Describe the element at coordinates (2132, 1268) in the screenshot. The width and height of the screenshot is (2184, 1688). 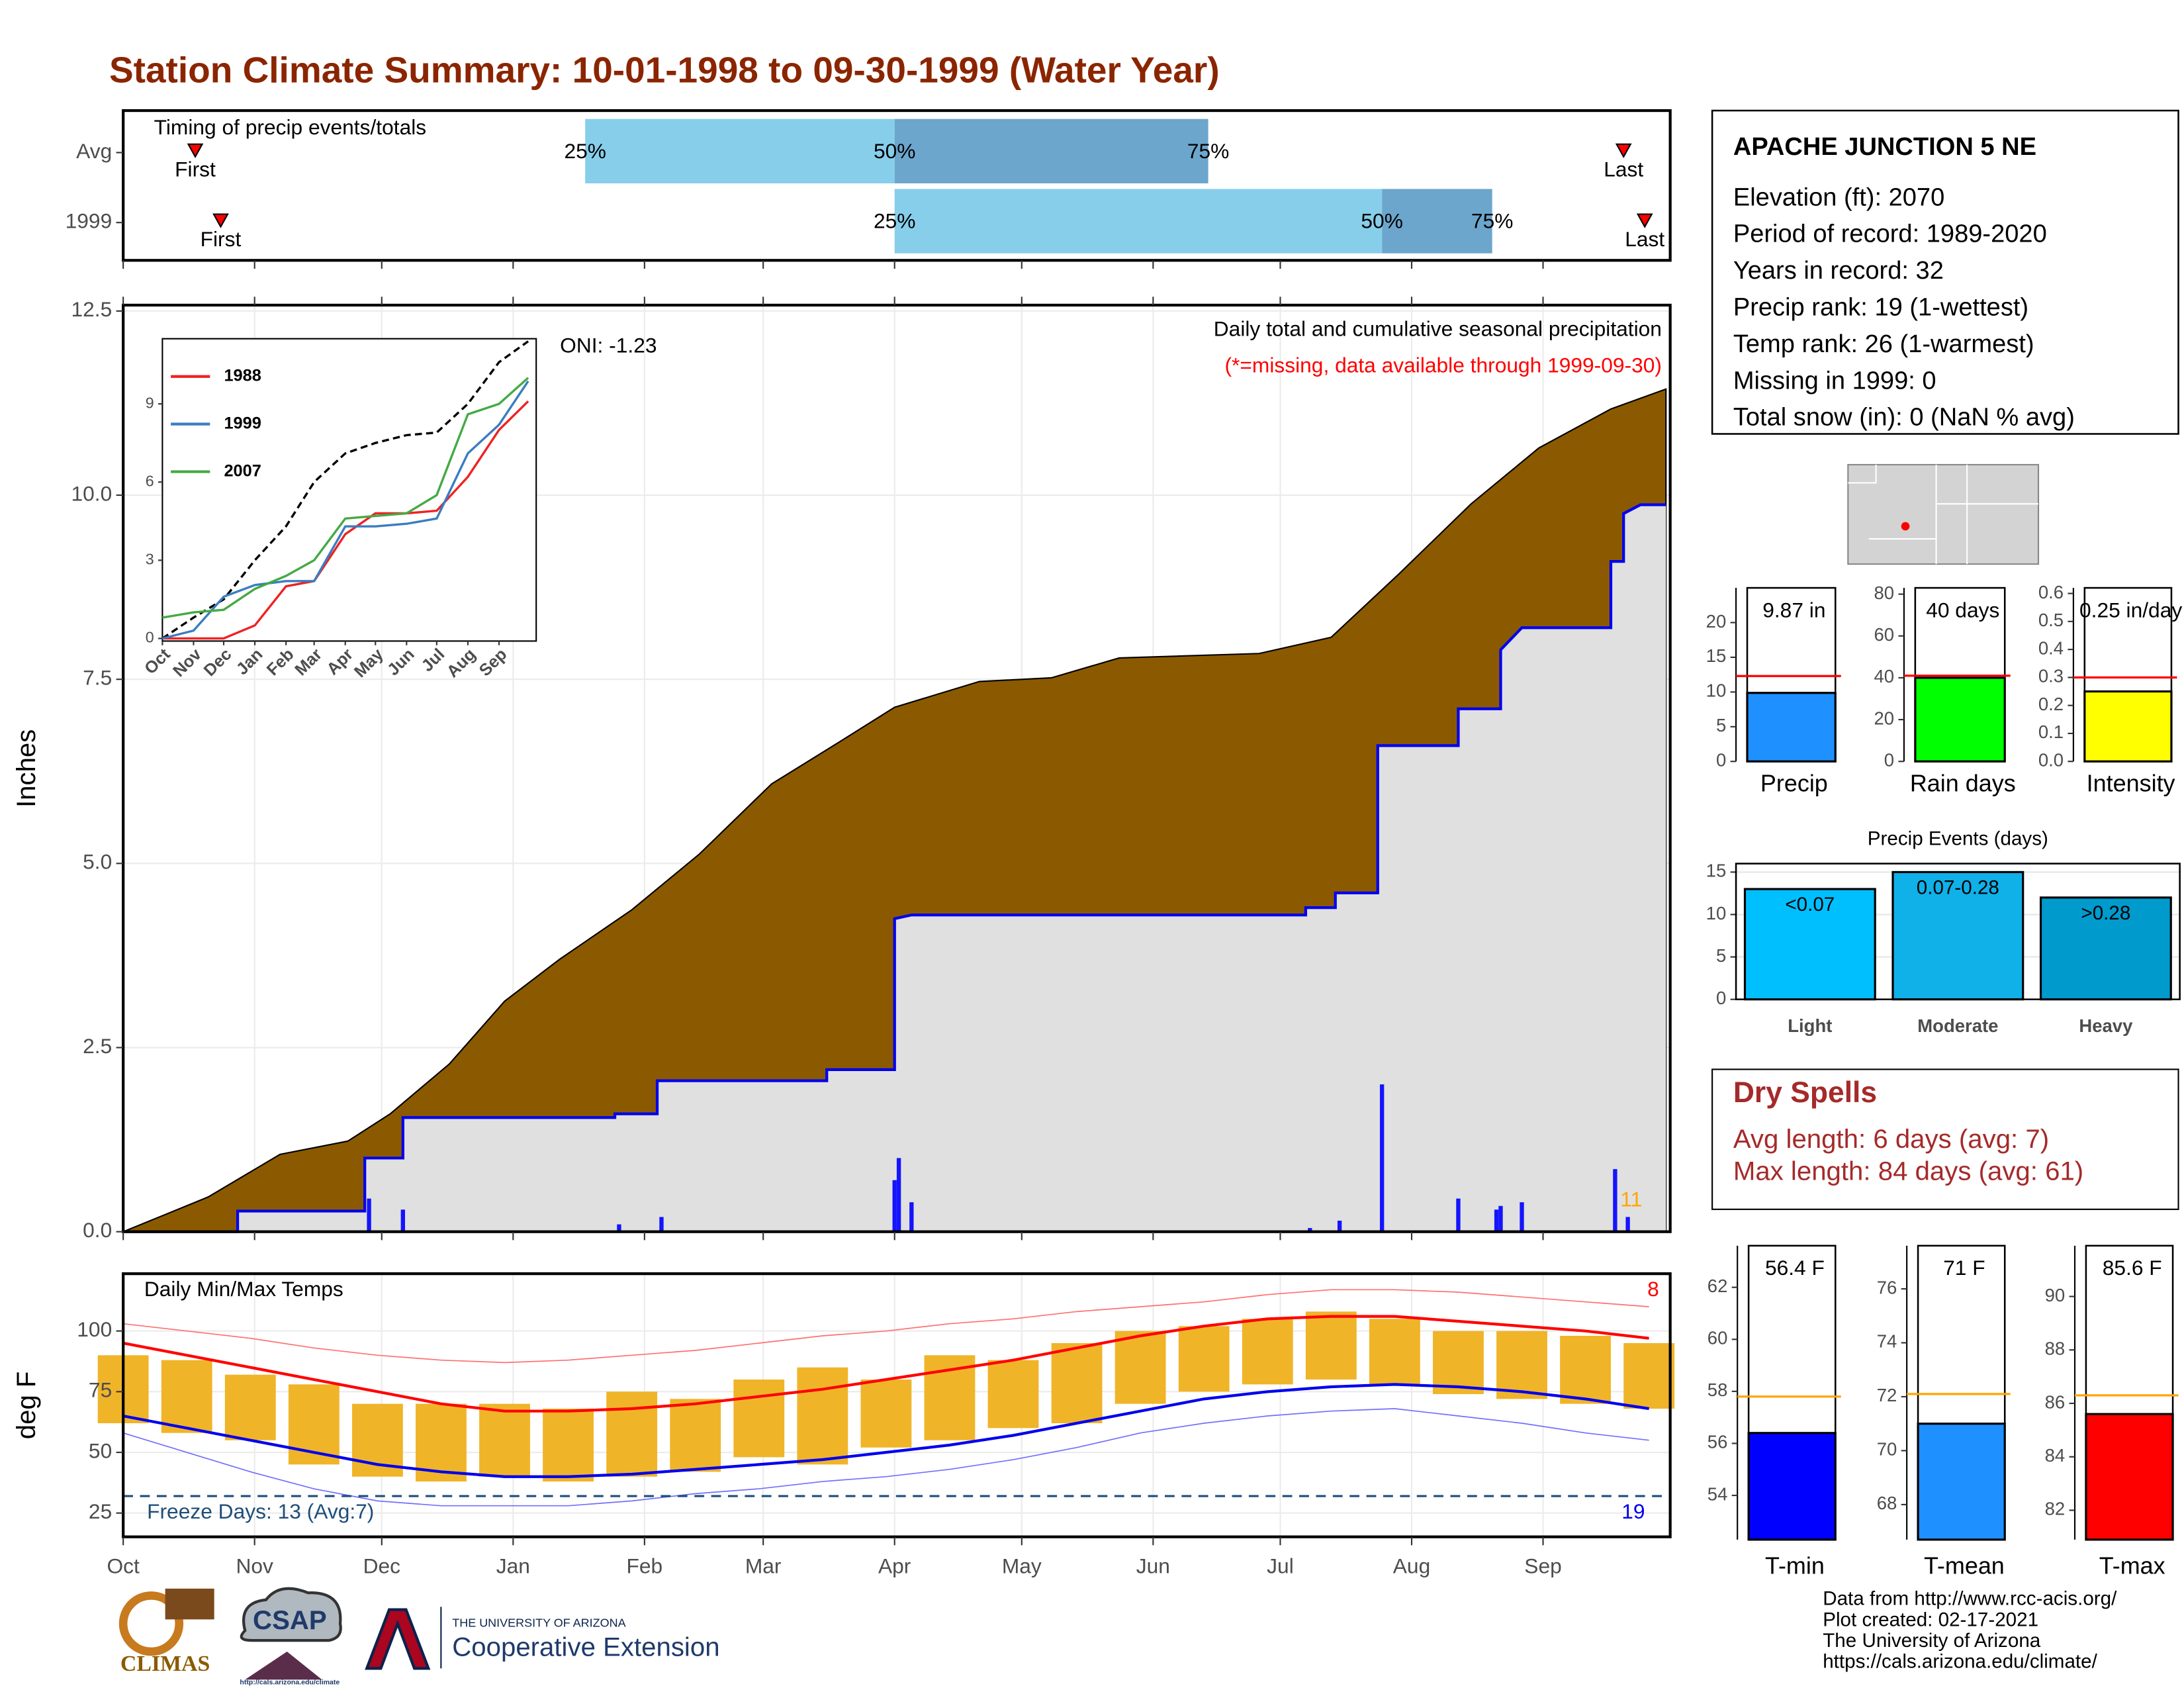
I see `value-label: 85.6 F` at that location.